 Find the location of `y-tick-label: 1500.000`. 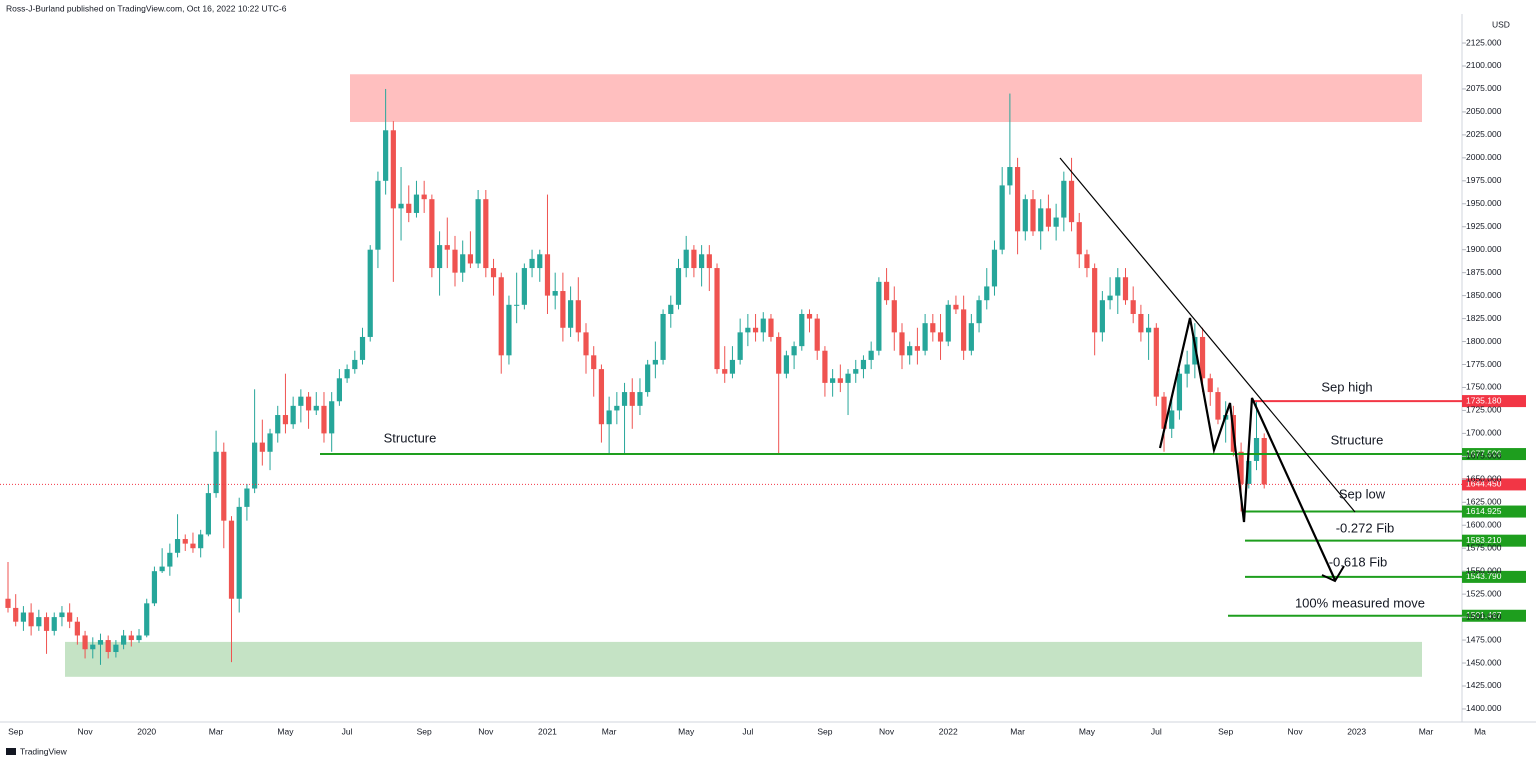

y-tick-label: 1500.000 is located at coordinates (1484, 616).